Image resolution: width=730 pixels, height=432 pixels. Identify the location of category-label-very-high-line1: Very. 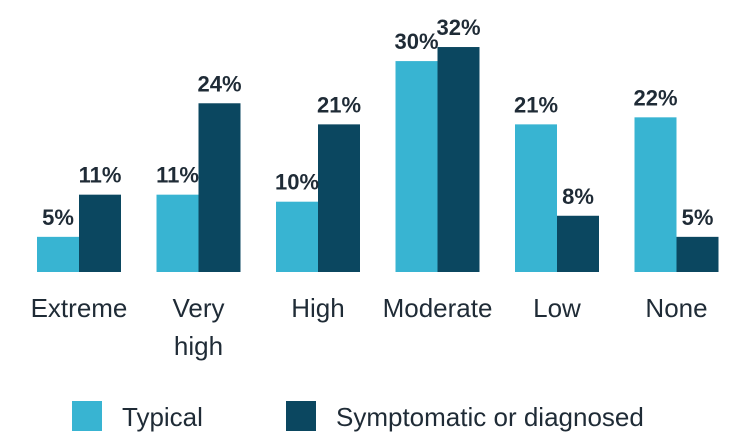
(198, 308).